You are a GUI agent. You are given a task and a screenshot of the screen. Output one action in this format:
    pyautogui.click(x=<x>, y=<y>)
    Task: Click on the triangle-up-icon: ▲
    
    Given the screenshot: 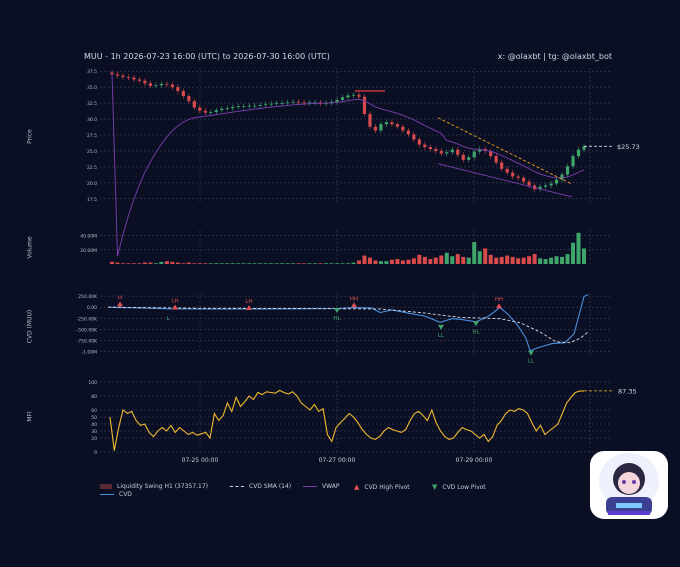 What is the action you would take?
    pyautogui.click(x=357, y=487)
    